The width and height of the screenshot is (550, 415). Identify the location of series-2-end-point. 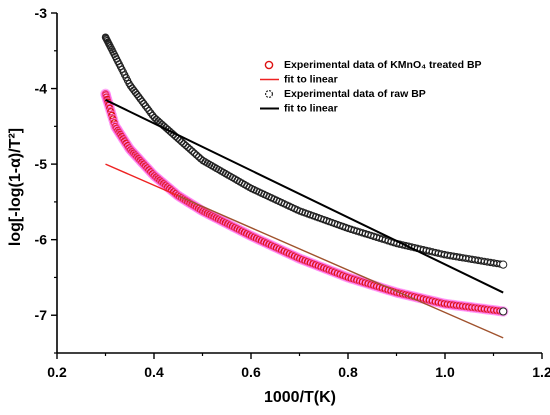
(503, 264).